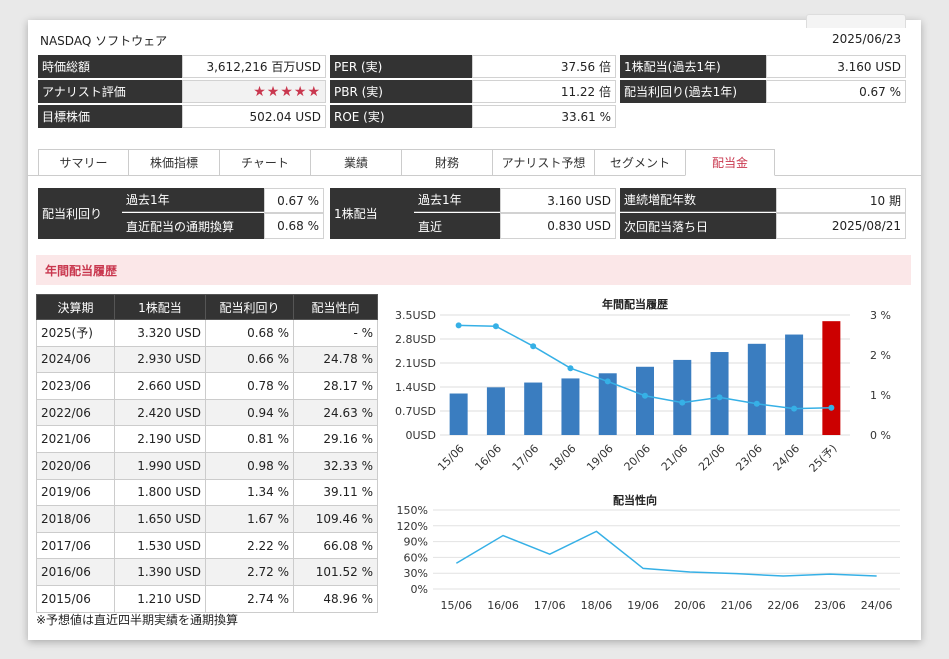  Describe the element at coordinates (880, 395) in the screenshot. I see `y2-tick-label: 1 %` at that location.